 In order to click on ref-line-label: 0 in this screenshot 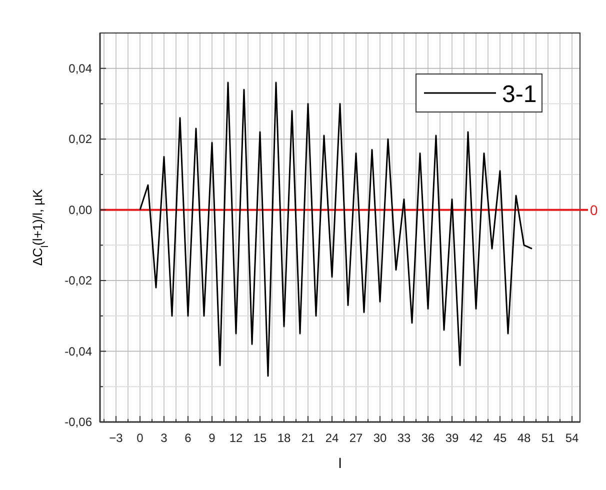, I will do `click(594, 210)`.